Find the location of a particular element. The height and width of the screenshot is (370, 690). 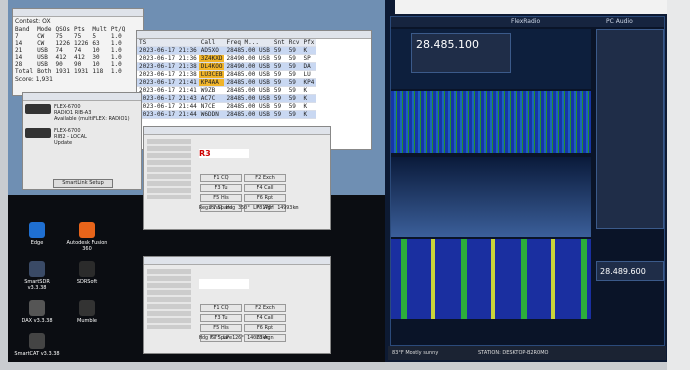

log-row: 2023-06-17 21:36 AD5XO 28485.00 USB 59 59 K is located at coordinates (227, 50).